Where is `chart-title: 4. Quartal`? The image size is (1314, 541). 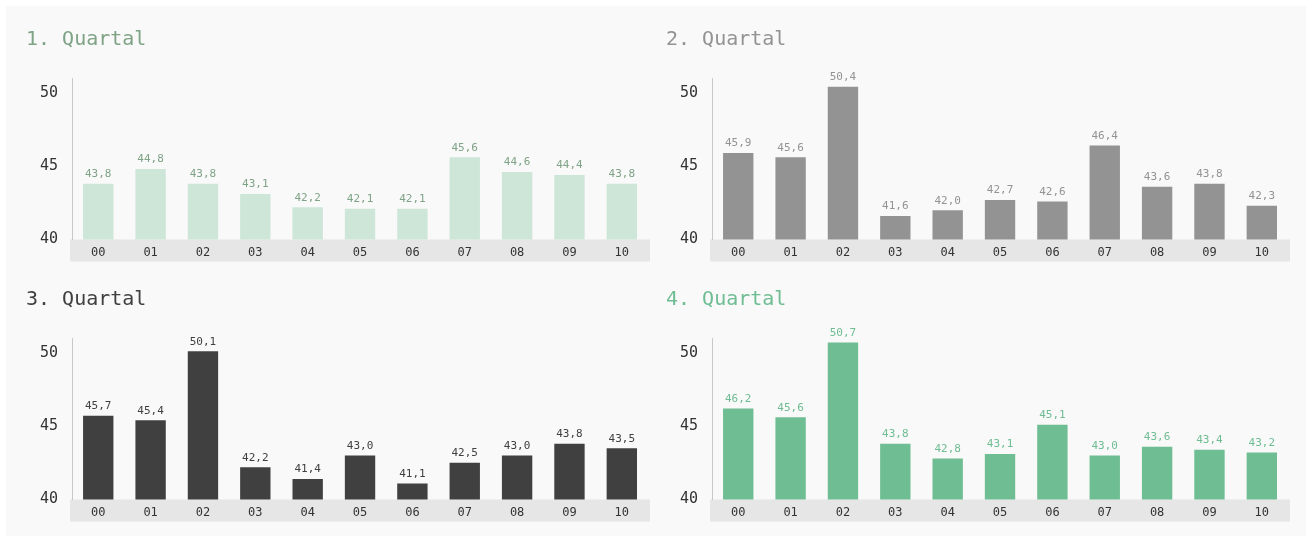
chart-title: 4. Quartal is located at coordinates (726, 298).